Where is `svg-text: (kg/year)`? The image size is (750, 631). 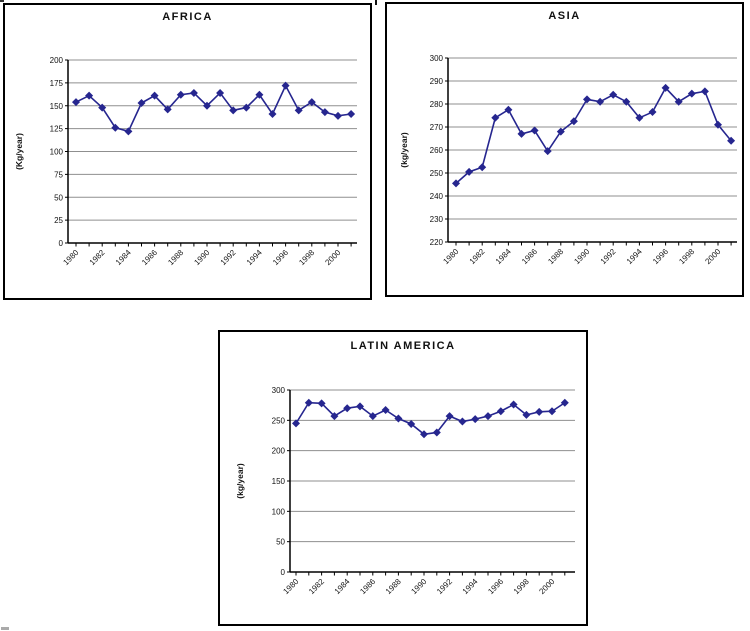
svg-text: (kg/year) is located at coordinates (404, 150).